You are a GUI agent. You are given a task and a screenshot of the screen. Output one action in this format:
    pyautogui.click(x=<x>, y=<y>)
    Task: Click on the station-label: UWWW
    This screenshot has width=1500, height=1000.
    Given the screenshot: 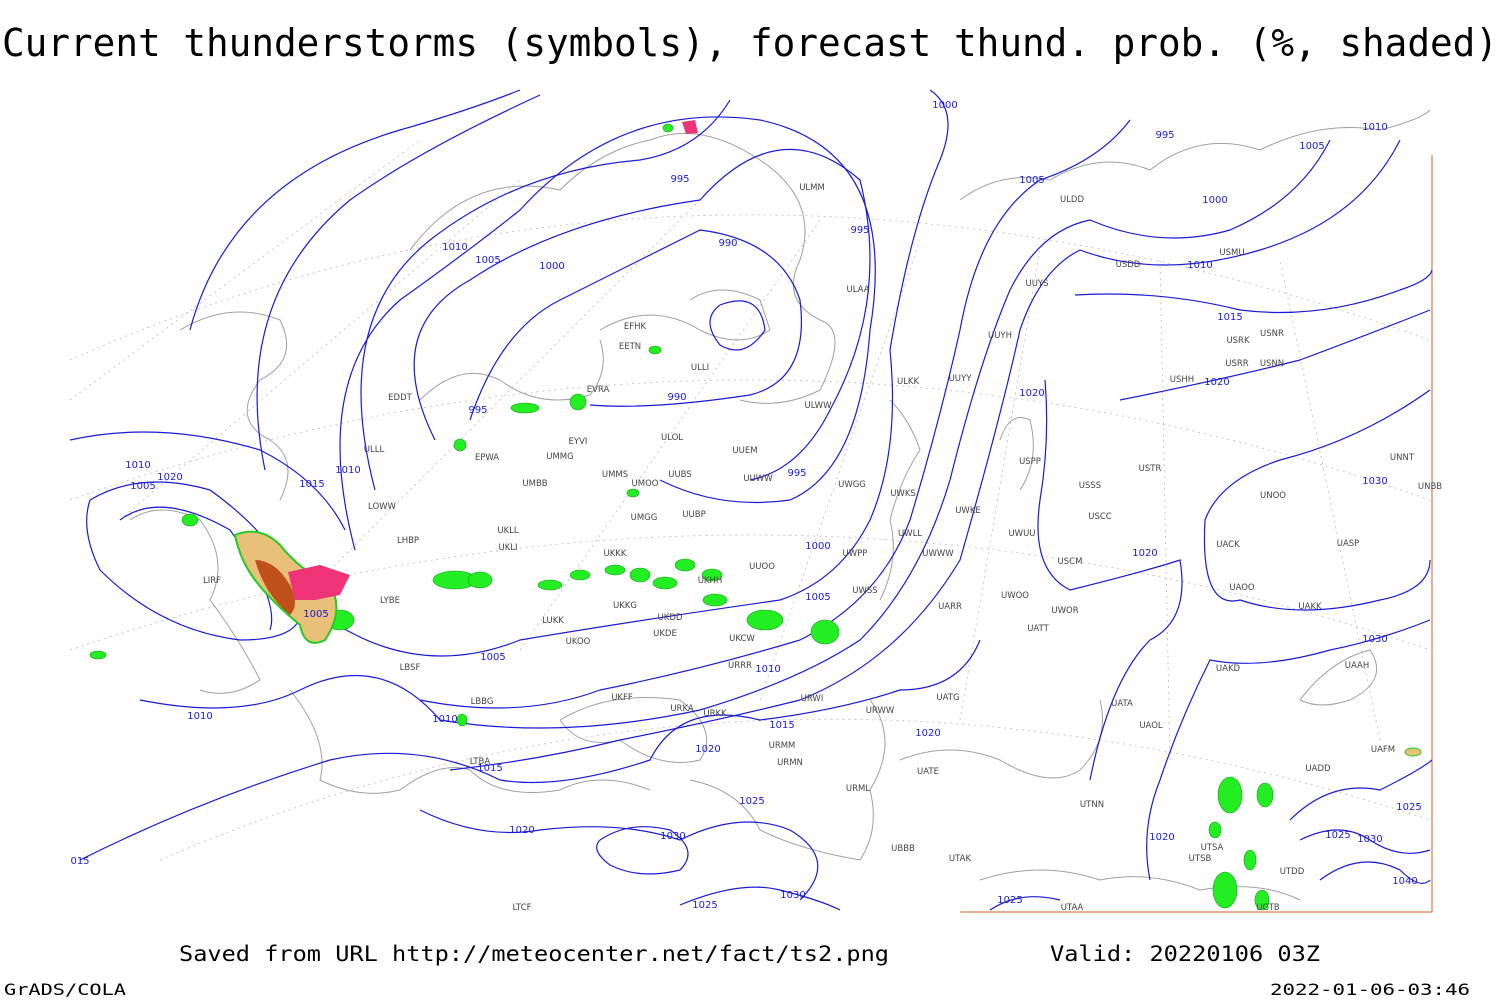 What is the action you would take?
    pyautogui.click(x=938, y=554)
    